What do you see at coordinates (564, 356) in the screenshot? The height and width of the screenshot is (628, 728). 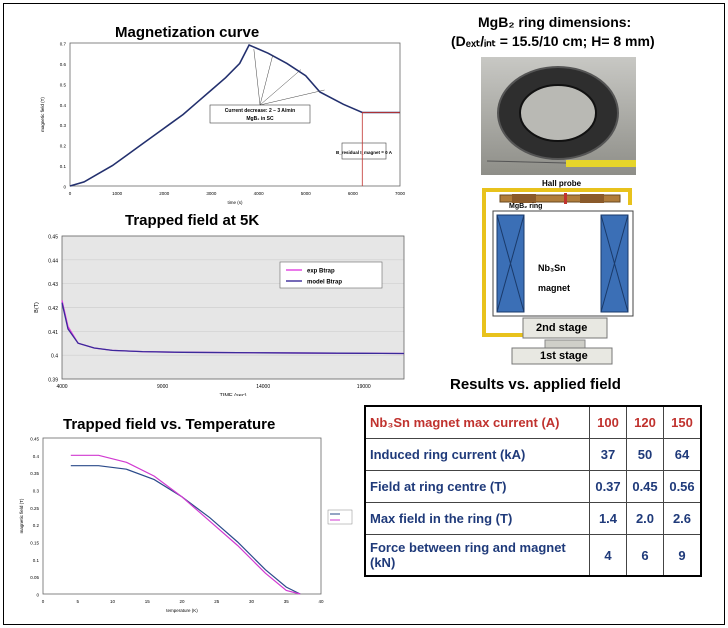 I see `stage1-label: 1st stage` at bounding box center [564, 356].